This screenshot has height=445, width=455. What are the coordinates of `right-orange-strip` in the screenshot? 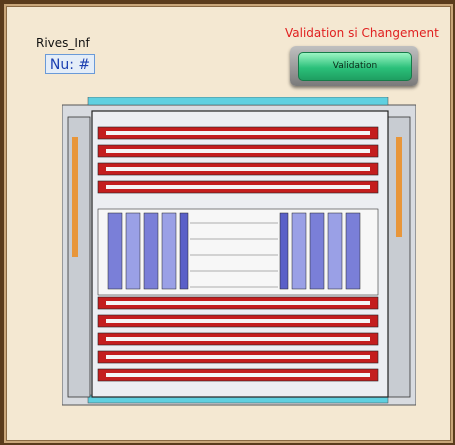 It's located at (399, 187).